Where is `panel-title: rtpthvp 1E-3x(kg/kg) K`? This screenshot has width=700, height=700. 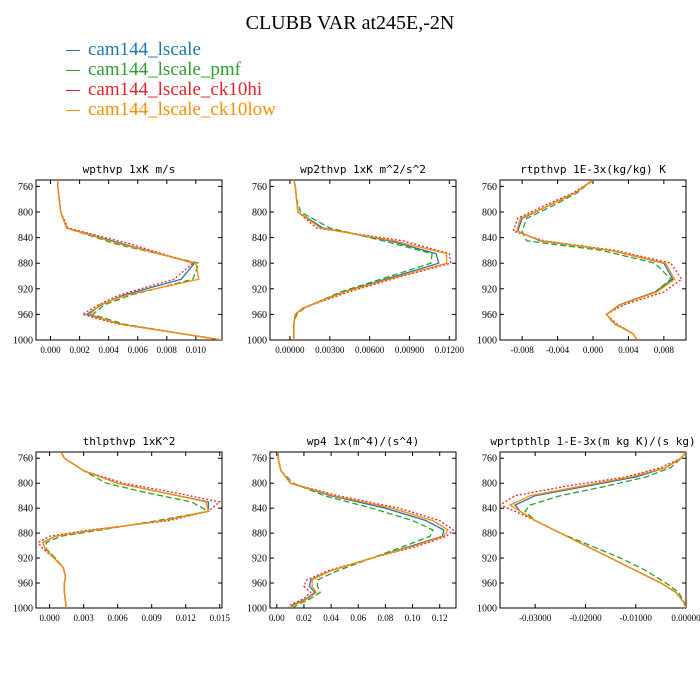 panel-title: rtpthvp 1E-3x(kg/kg) K is located at coordinates (593, 169).